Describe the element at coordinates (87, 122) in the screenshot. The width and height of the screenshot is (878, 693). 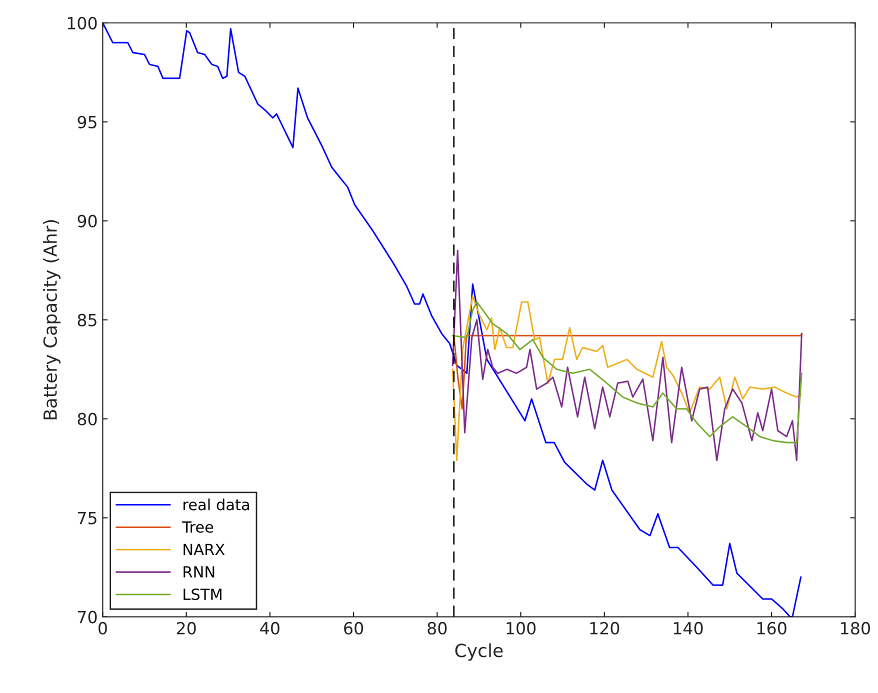
I see `y-tick-label: 95` at that location.